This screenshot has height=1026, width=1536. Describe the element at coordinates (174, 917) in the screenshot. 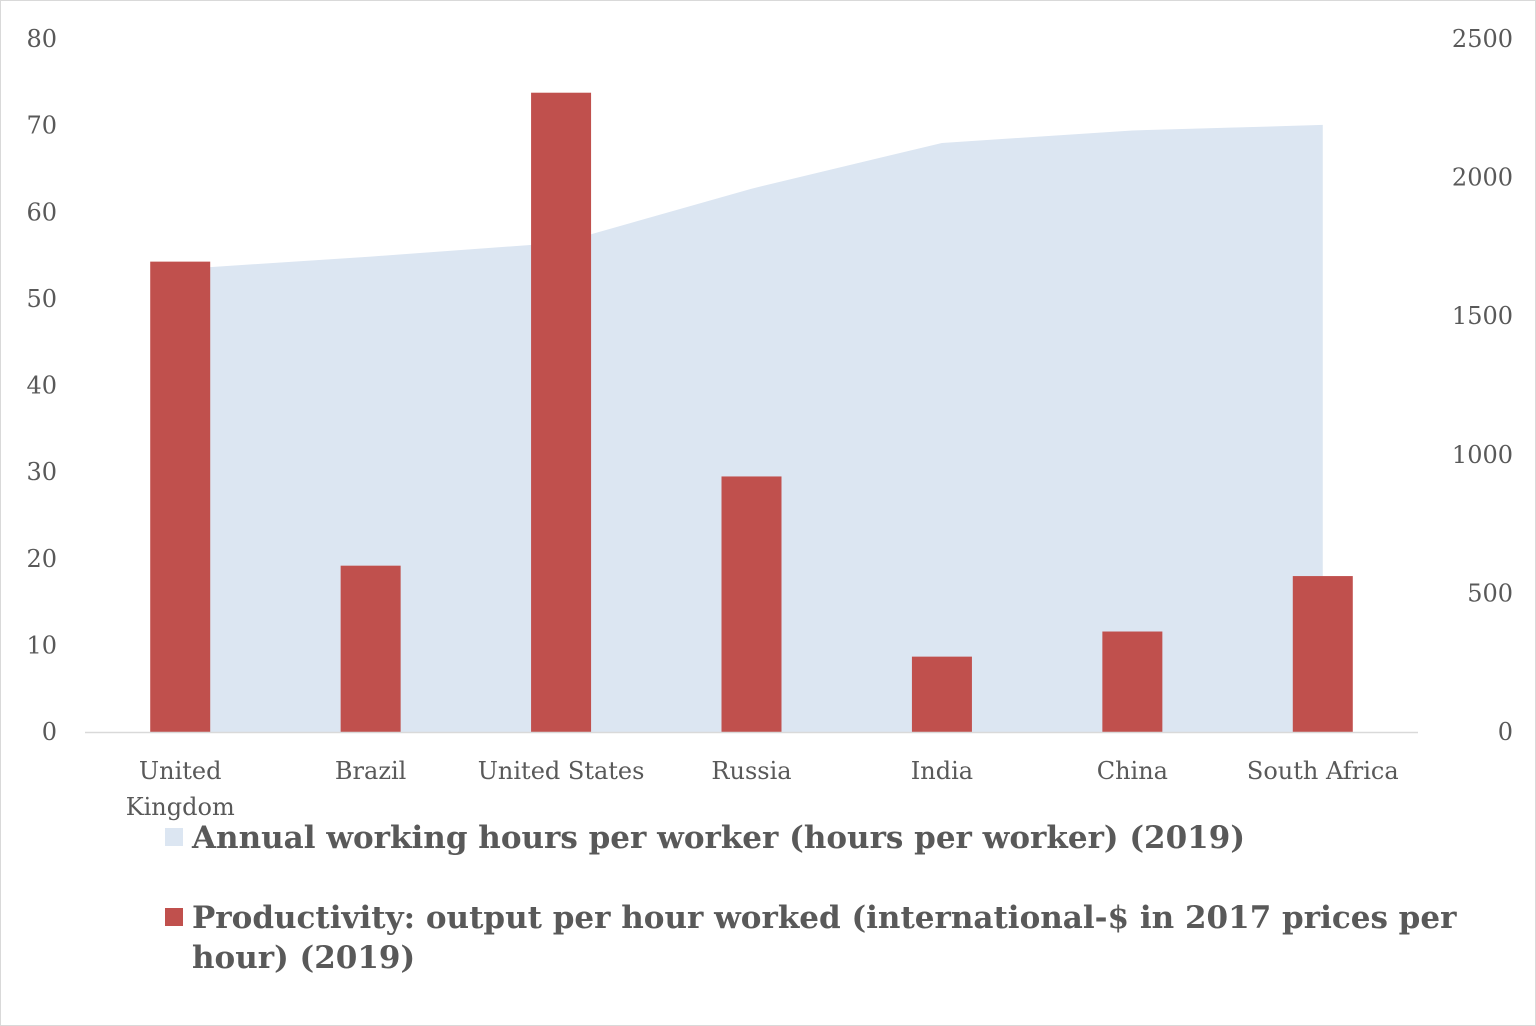

I see `legend-swatch-productivity` at that location.